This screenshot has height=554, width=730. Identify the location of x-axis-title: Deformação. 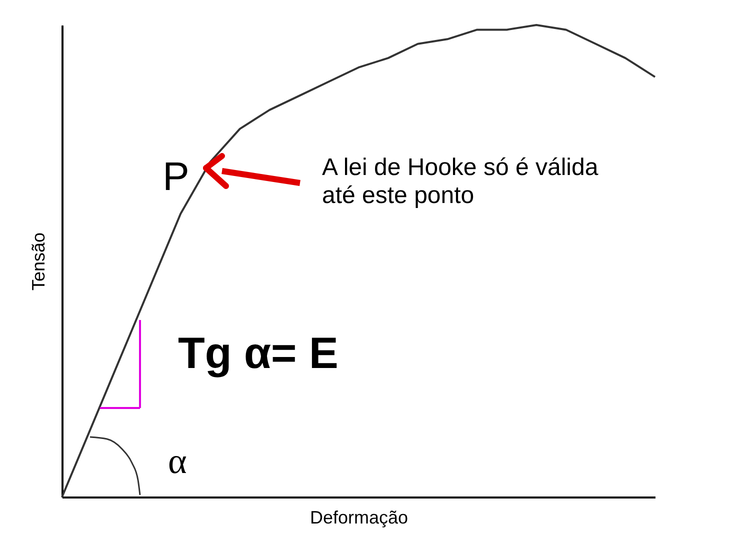
(359, 518).